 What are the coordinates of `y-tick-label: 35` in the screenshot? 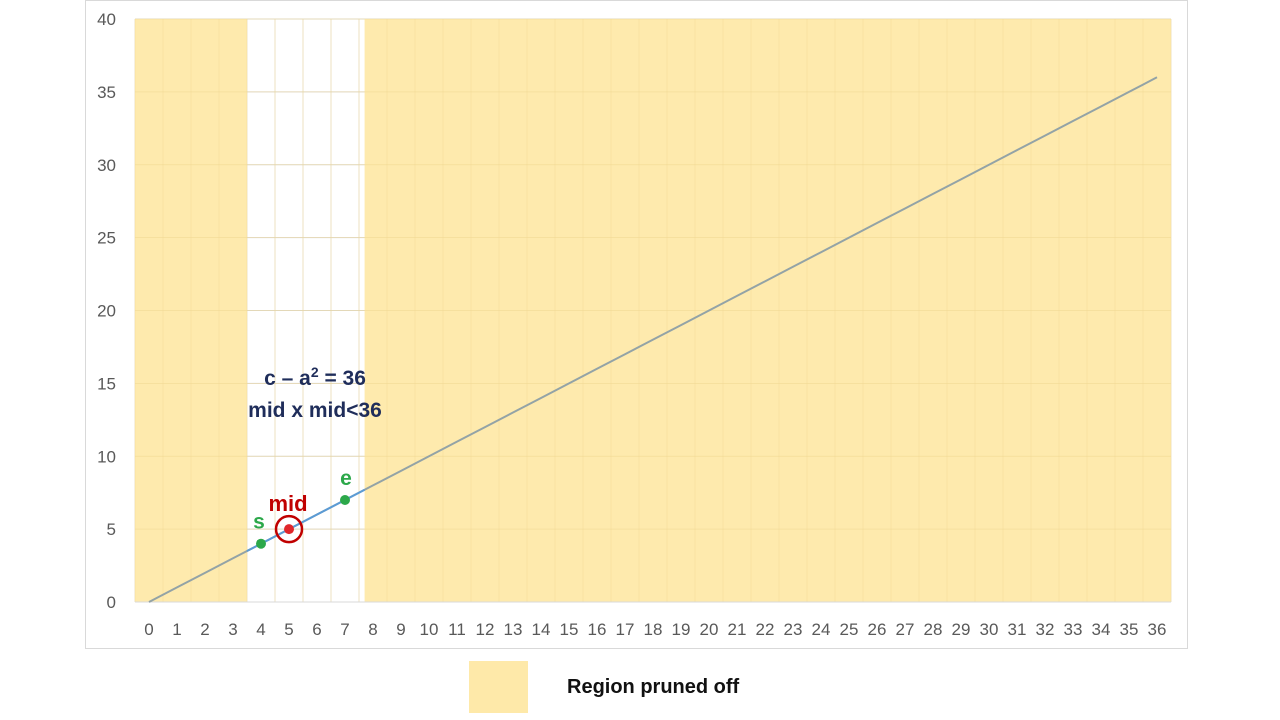 It's located at (106, 92).